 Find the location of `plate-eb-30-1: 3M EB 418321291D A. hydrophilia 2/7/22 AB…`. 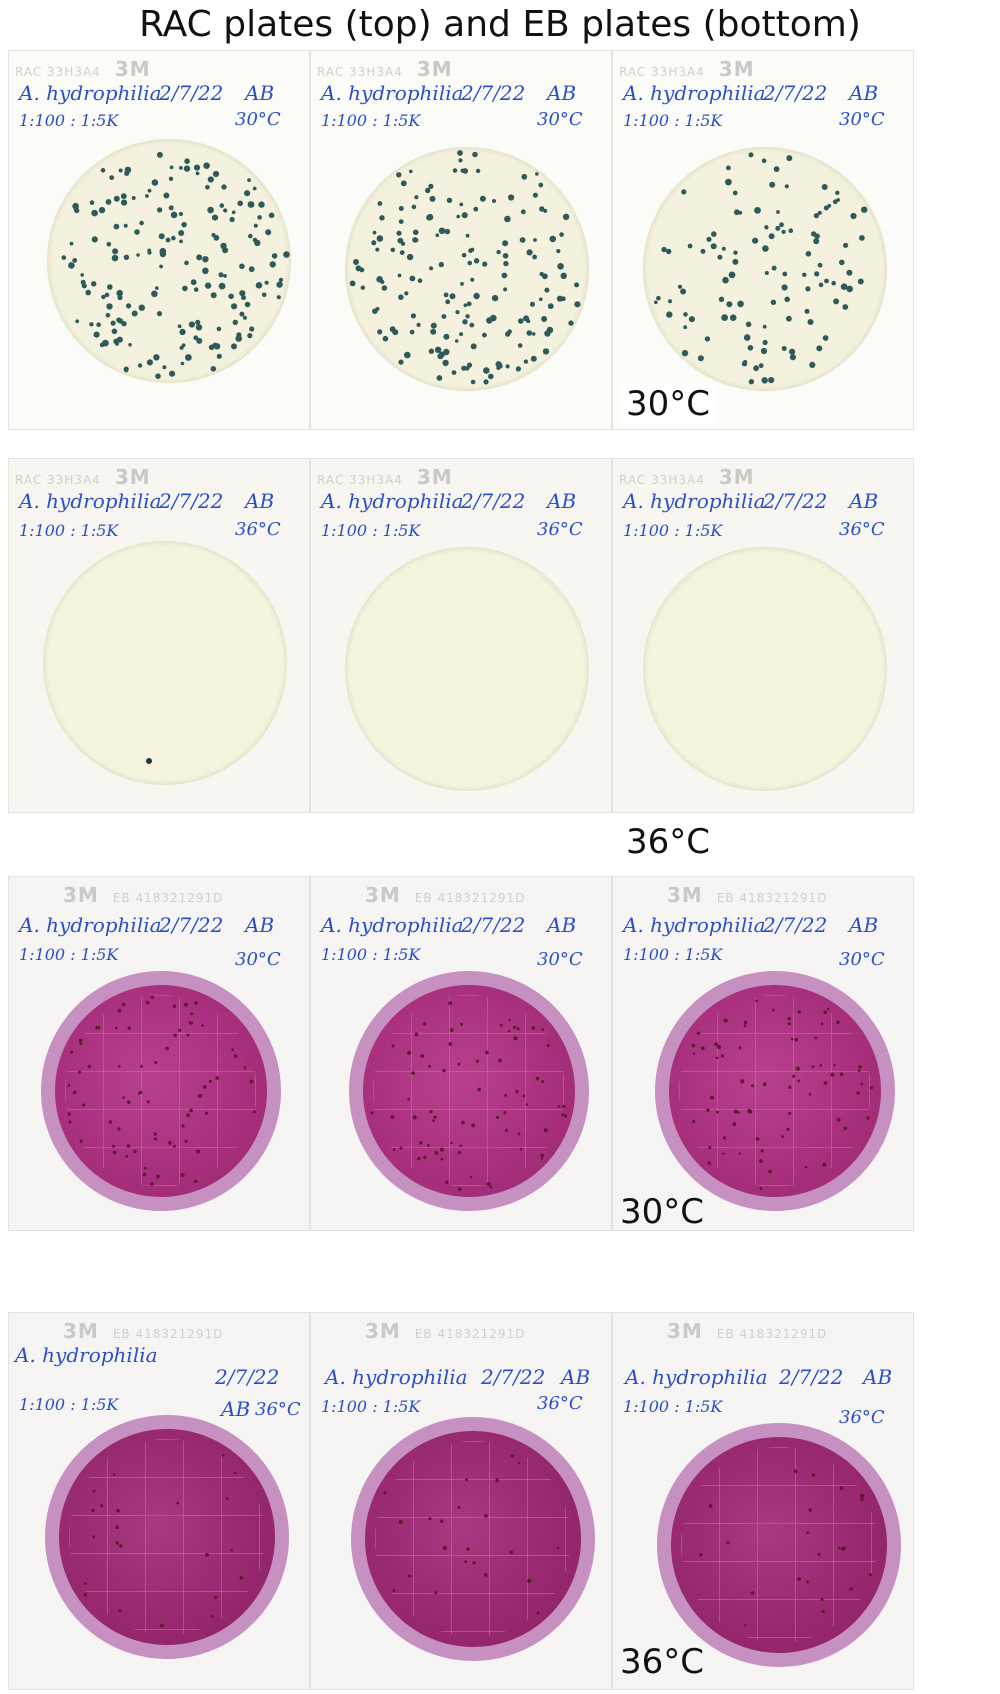

plate-eb-30-1: 3M EB 418321291D A. hydrophilia 2/7/22 AB… is located at coordinates (159, 1053).